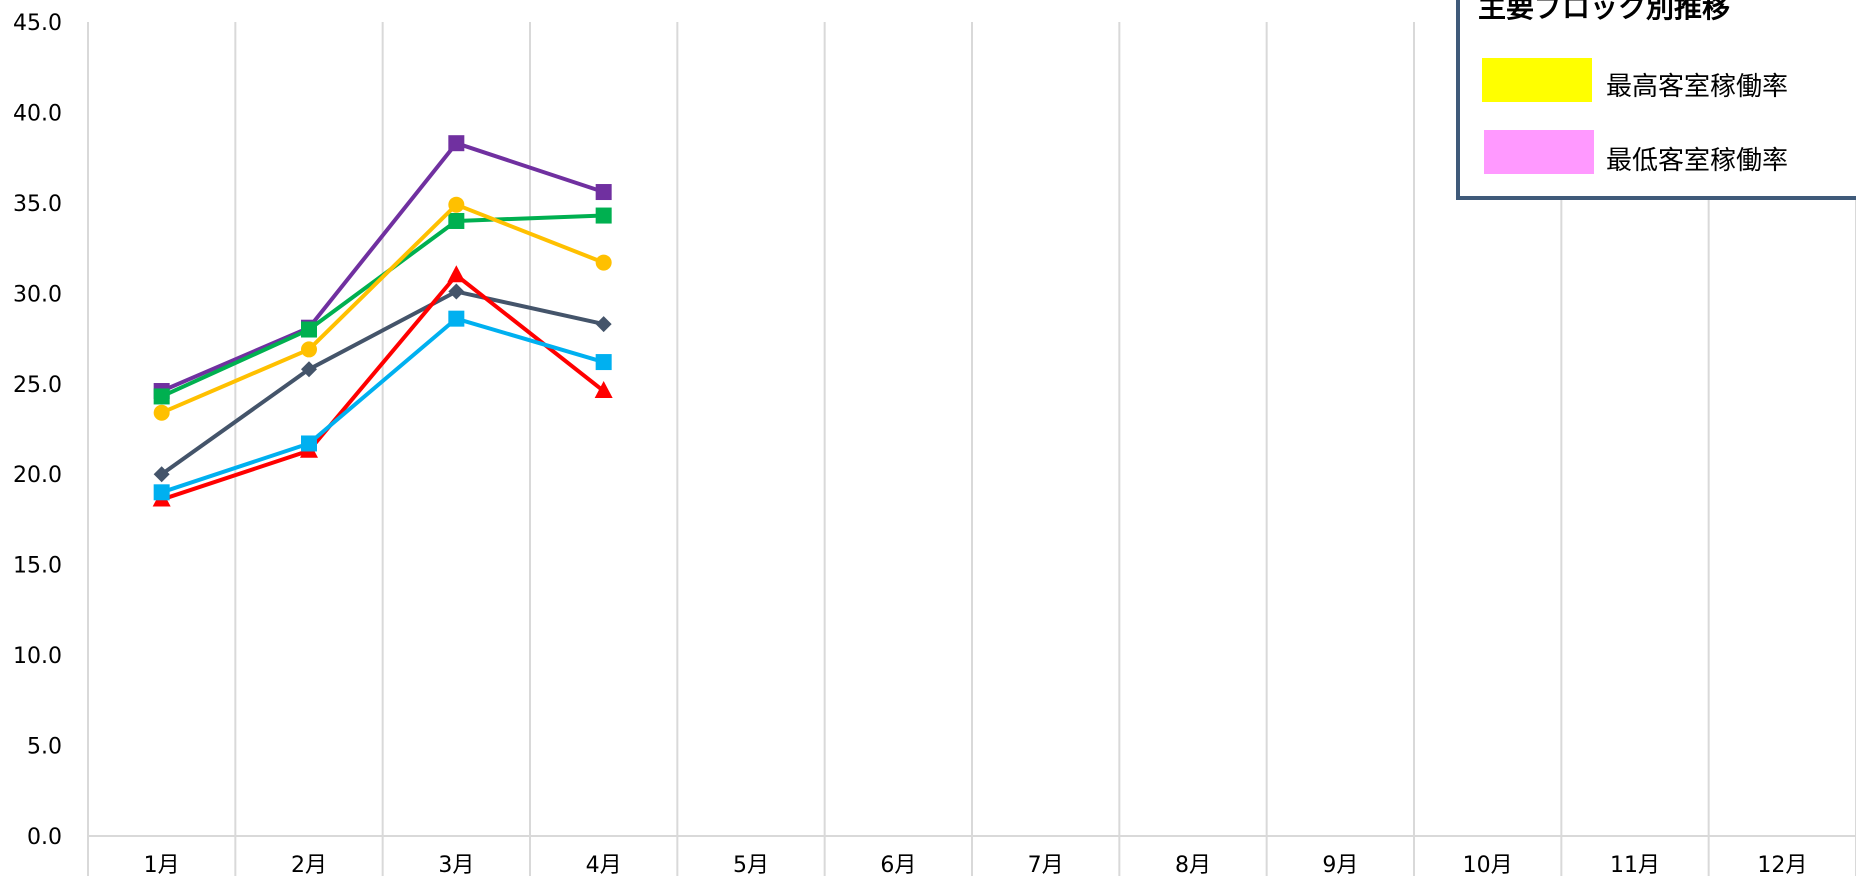  What do you see at coordinates (37, 656) in the screenshot?
I see `y-tick-label: 10.0` at bounding box center [37, 656].